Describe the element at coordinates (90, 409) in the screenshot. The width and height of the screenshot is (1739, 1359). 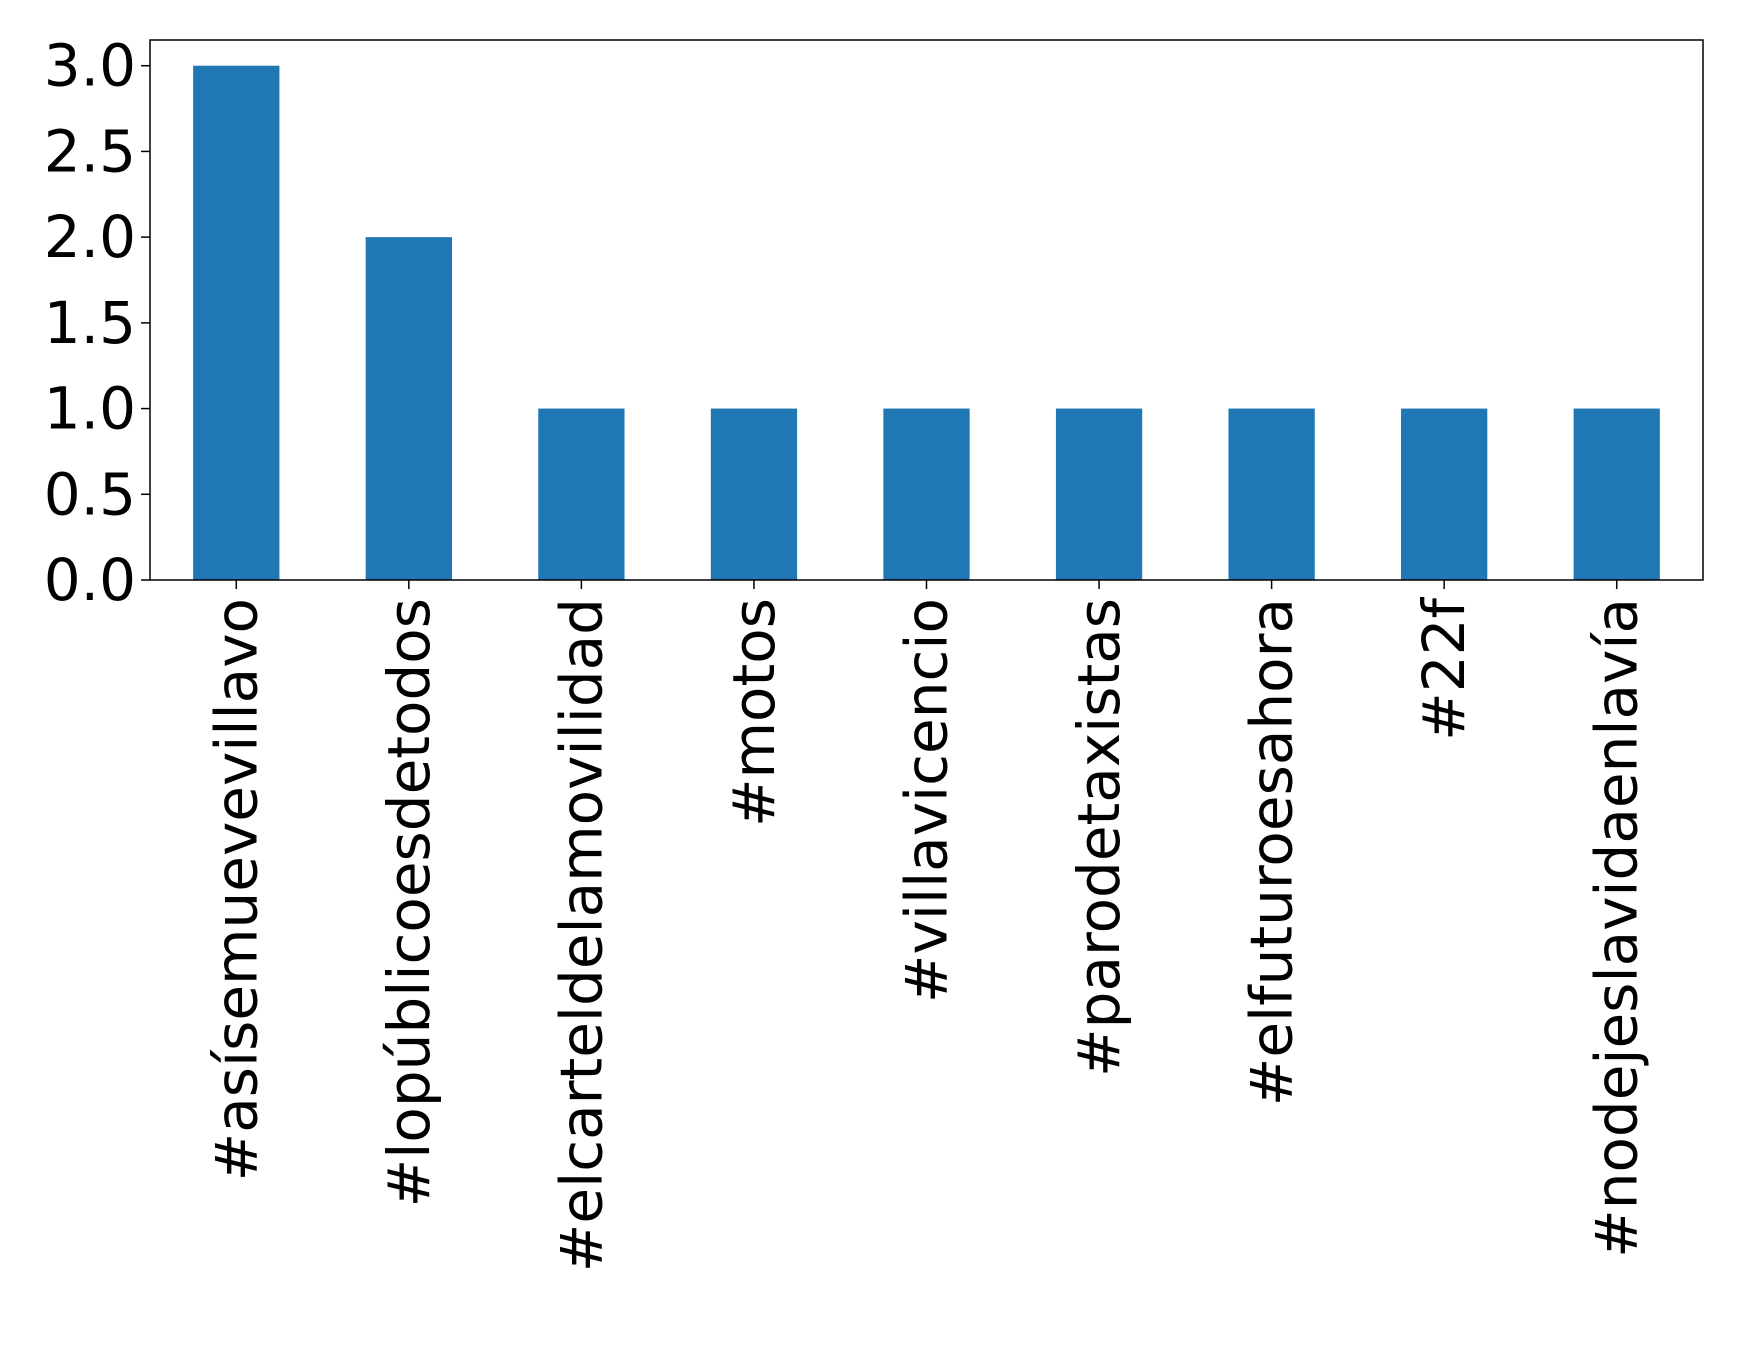
I see `y-tick-label-2: 1.0` at that location.